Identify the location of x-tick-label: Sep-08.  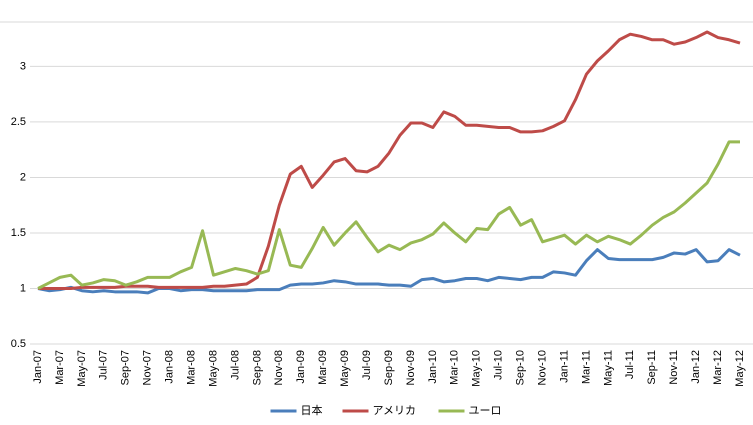
(257, 367).